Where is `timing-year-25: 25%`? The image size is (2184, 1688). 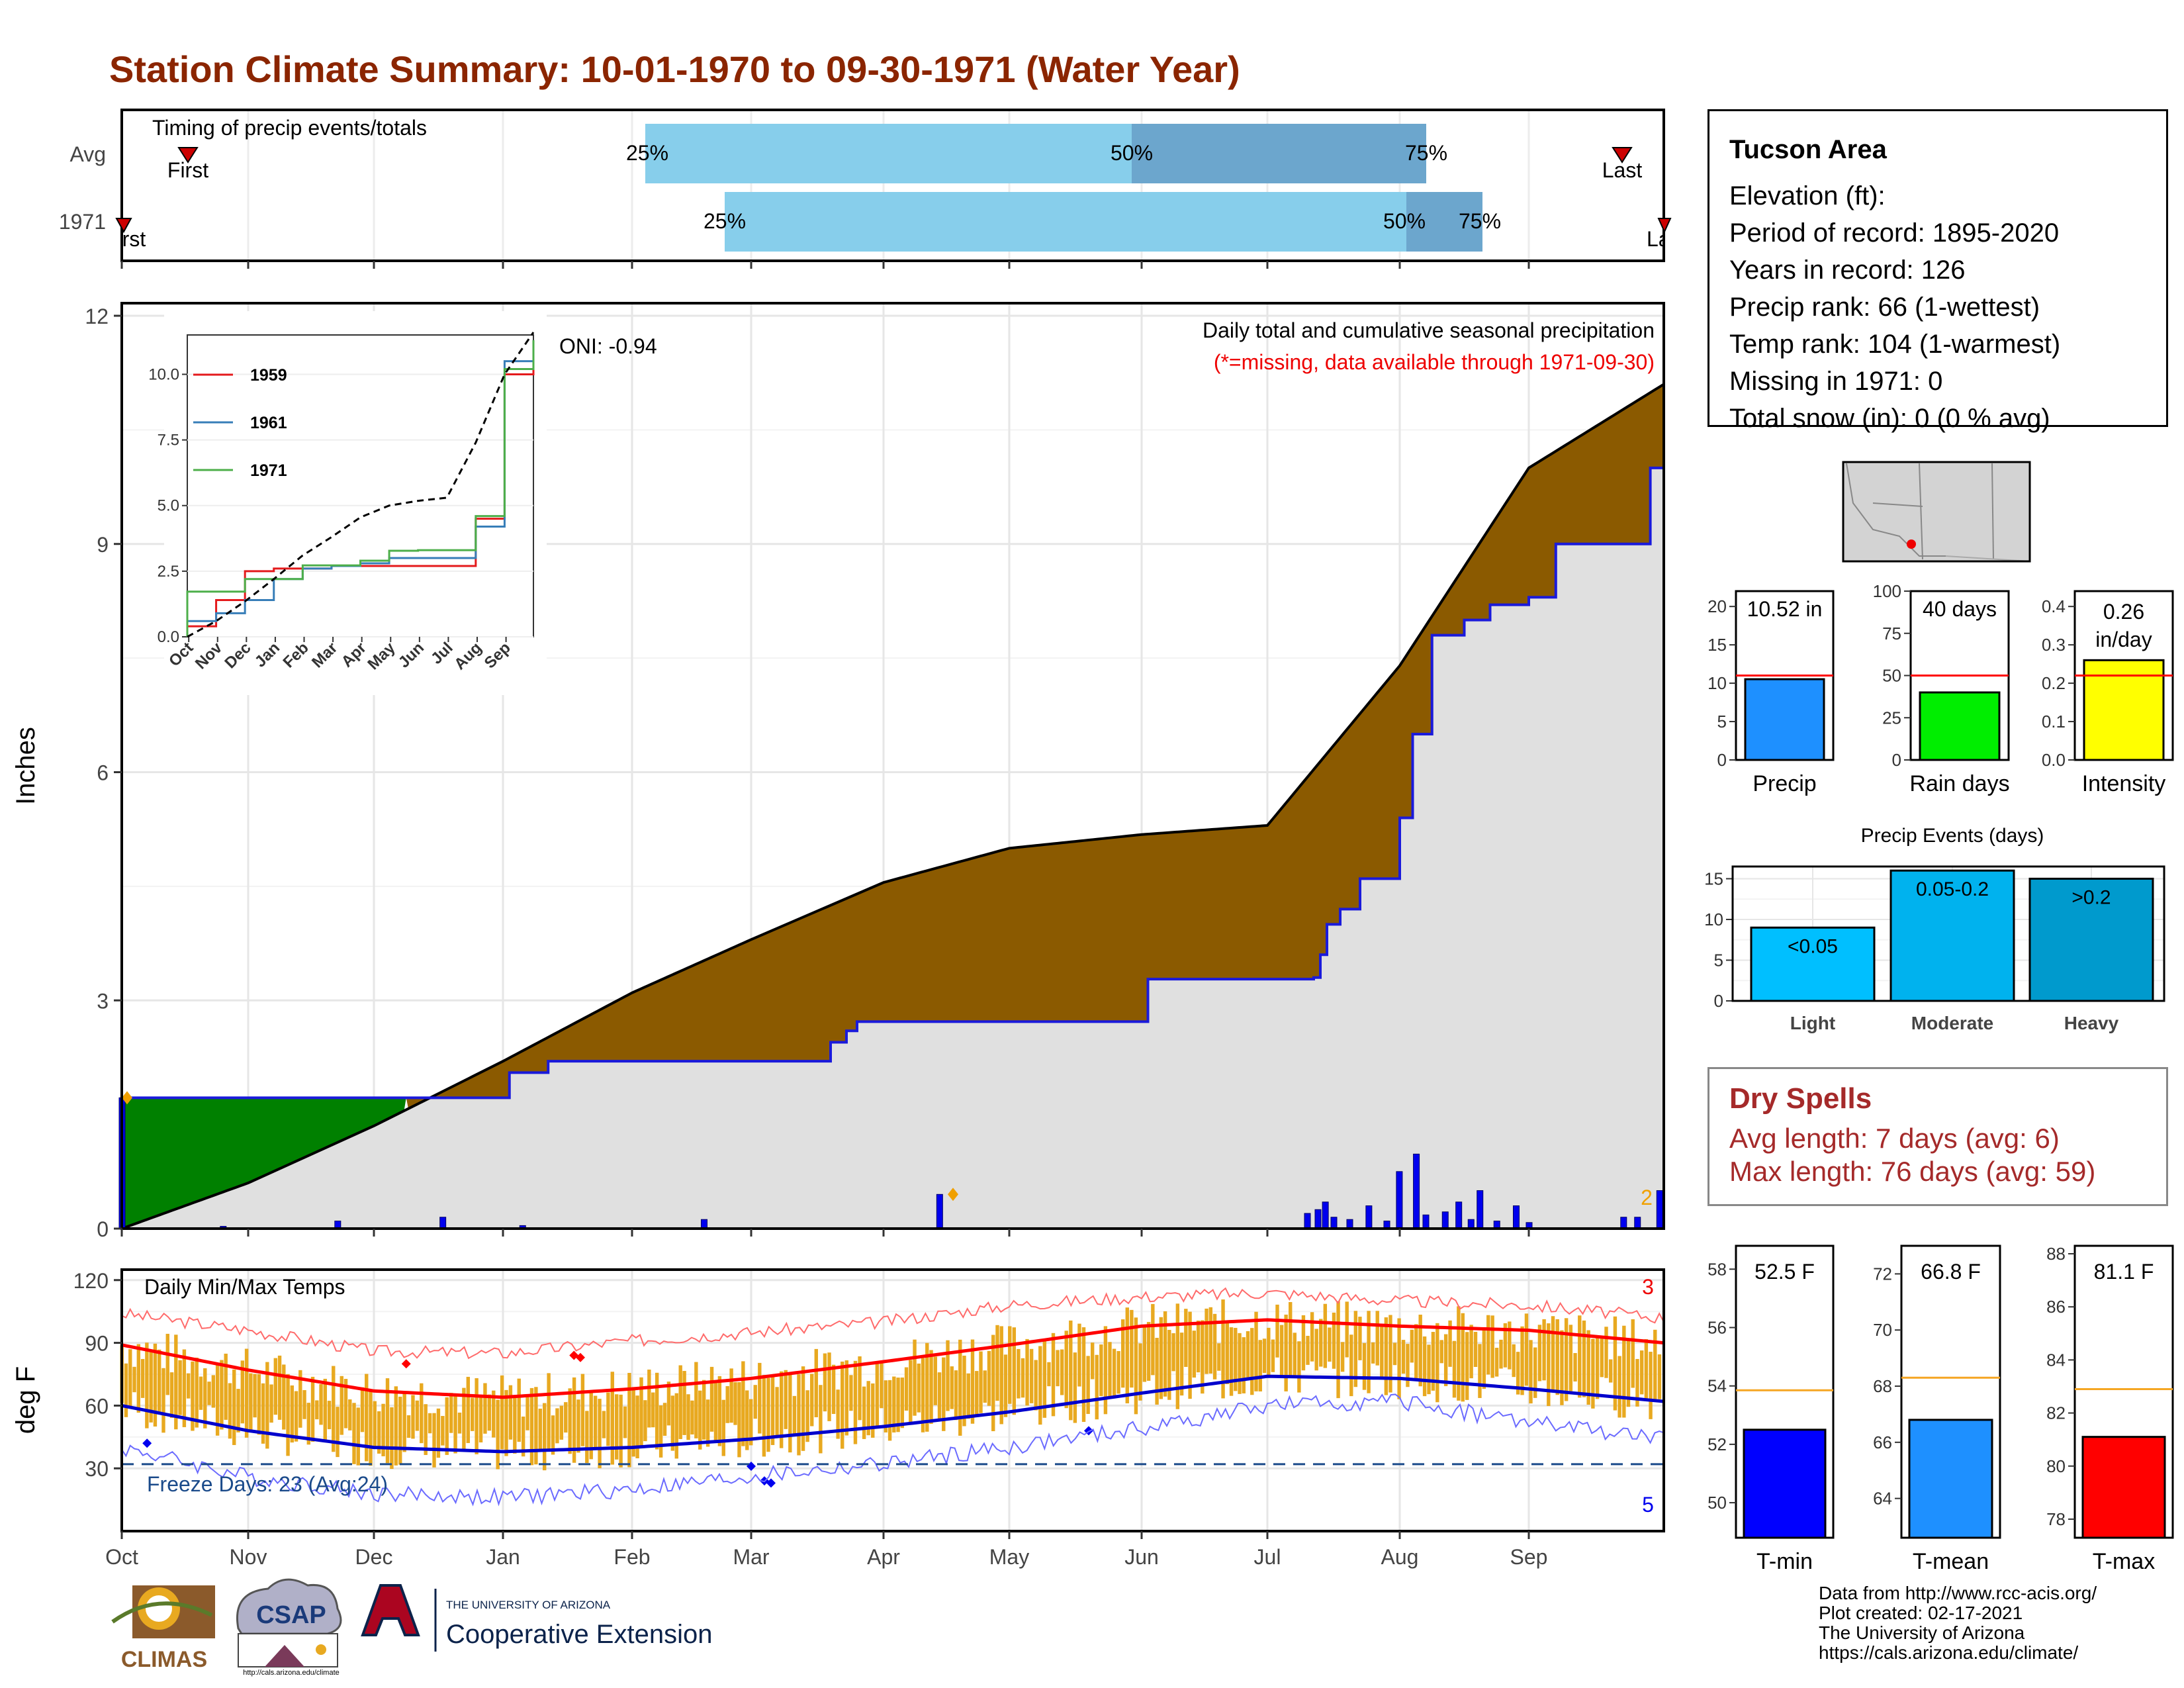
timing-year-25: 25% is located at coordinates (725, 221).